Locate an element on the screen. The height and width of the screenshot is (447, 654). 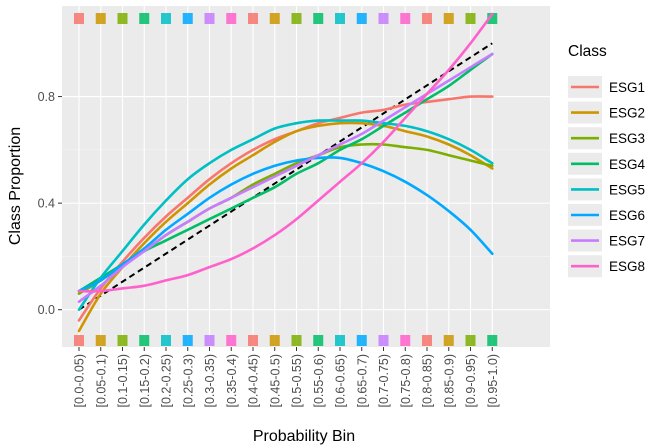
x-tick-label: [0.1-0.15) is located at coordinates (123, 381).